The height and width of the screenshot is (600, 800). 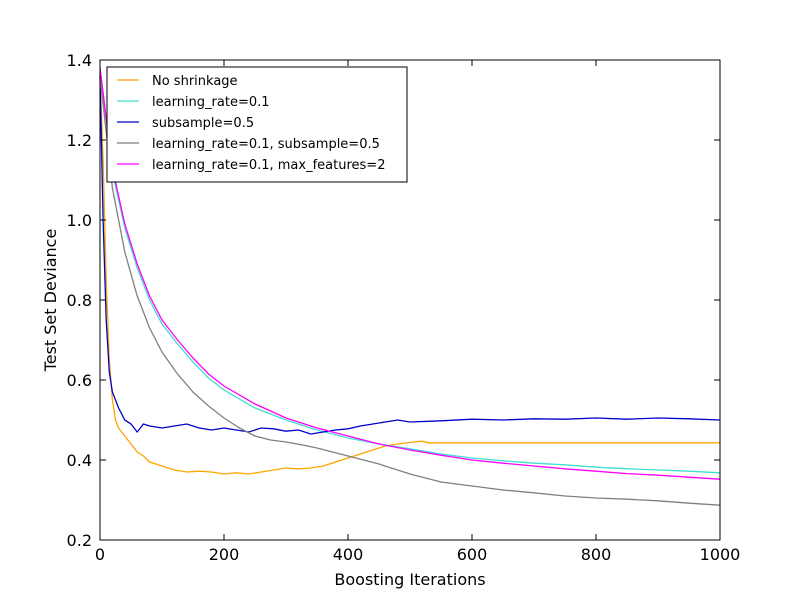 What do you see at coordinates (79, 540) in the screenshot?
I see `y-tick-label: 0.2` at bounding box center [79, 540].